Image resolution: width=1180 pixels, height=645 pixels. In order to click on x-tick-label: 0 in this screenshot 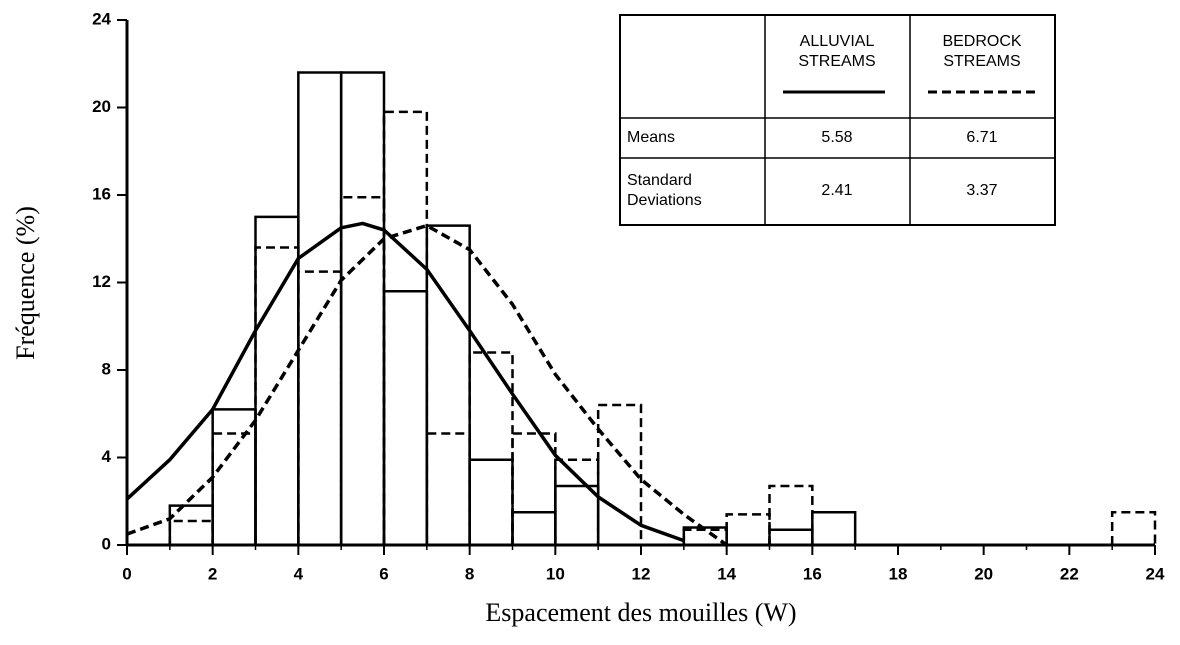, I will do `click(126, 573)`.